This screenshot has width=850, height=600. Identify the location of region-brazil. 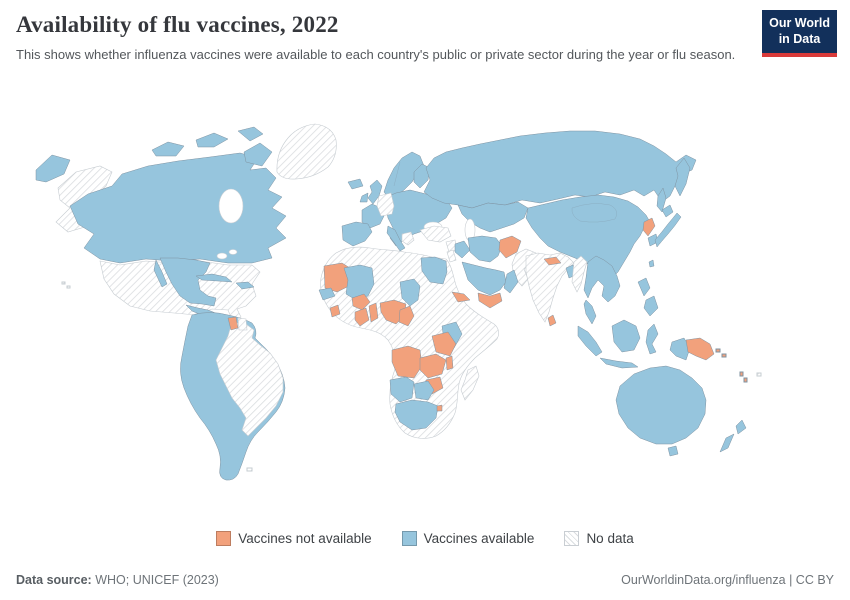
(249, 379).